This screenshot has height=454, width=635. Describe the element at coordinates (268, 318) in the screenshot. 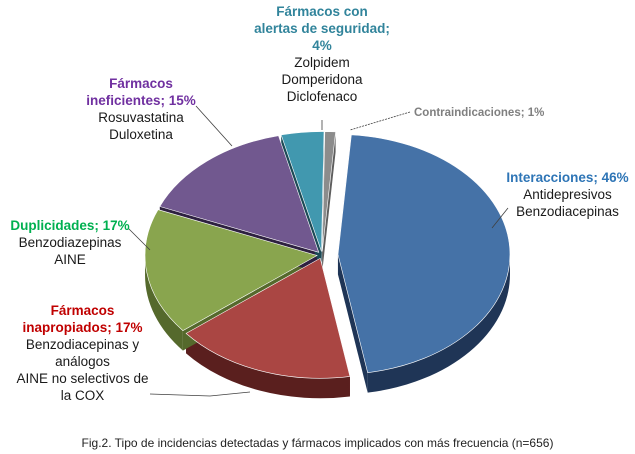

I see `slice-inap` at that location.